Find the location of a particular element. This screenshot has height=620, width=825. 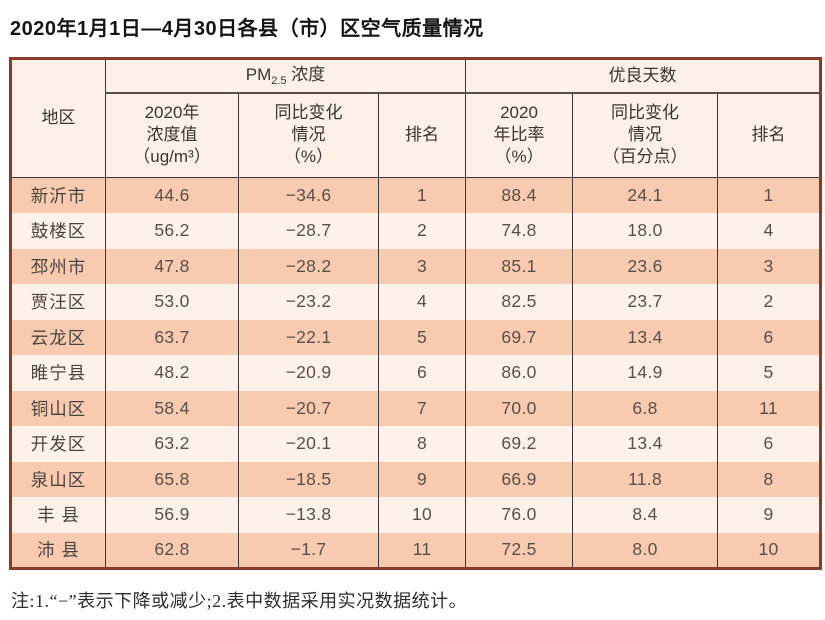

cell-pm-value: 65.8 is located at coordinates (172, 479).